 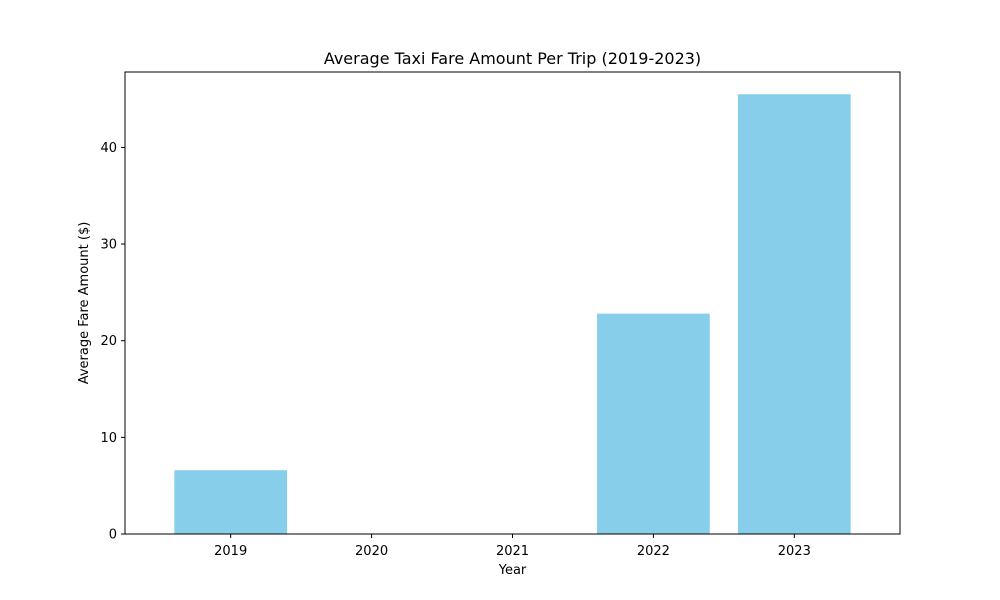 What do you see at coordinates (231, 502) in the screenshot?
I see `bar-2019` at bounding box center [231, 502].